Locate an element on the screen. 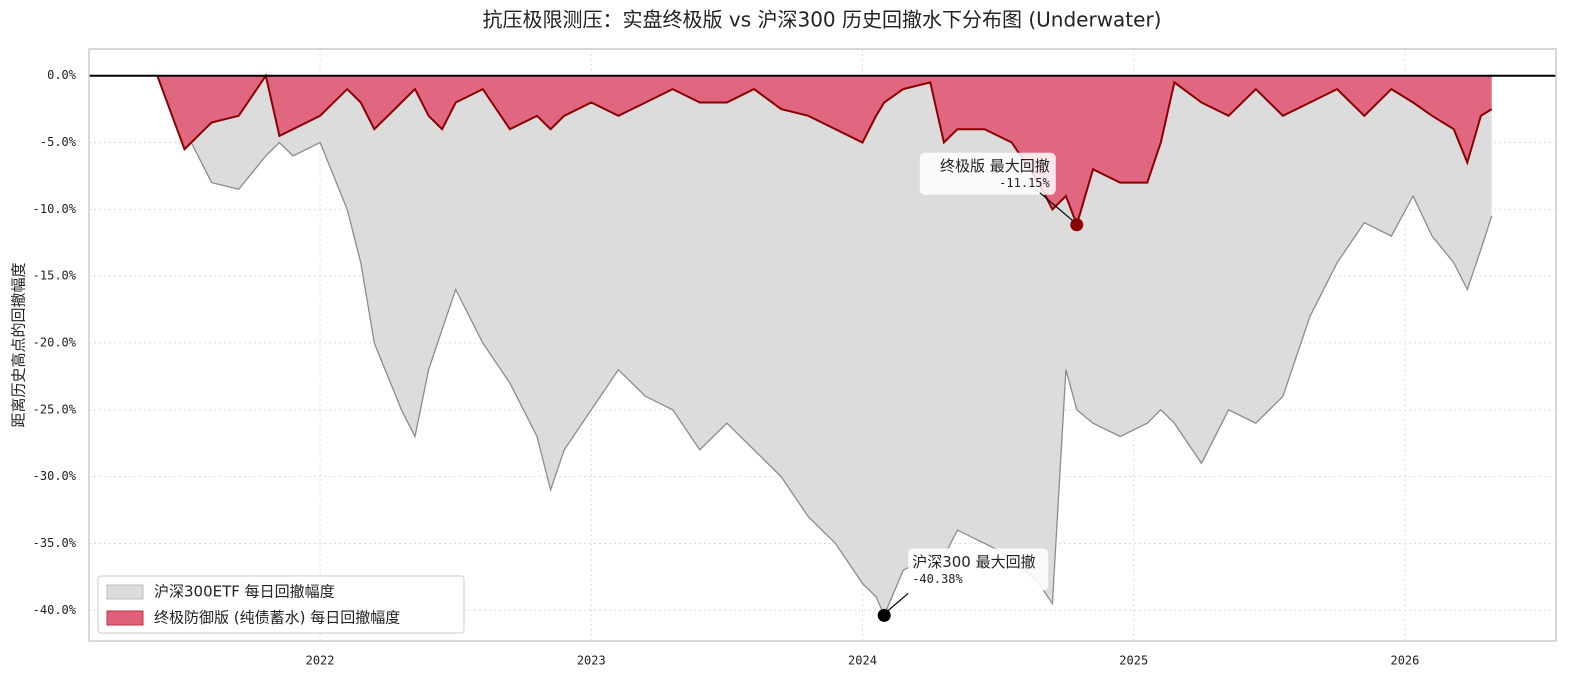  legend-frame is located at coordinates (281, 604).